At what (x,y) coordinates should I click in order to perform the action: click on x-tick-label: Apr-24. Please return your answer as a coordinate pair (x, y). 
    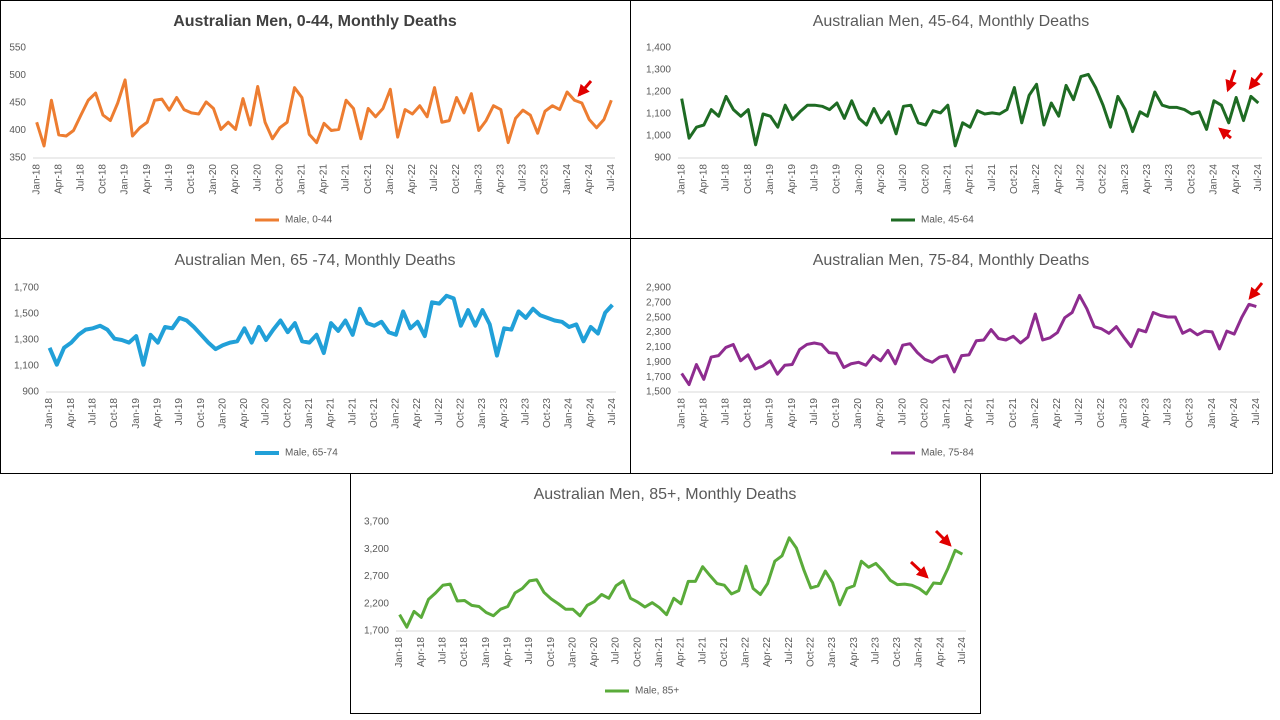
    Looking at the image, I should click on (1234, 413).